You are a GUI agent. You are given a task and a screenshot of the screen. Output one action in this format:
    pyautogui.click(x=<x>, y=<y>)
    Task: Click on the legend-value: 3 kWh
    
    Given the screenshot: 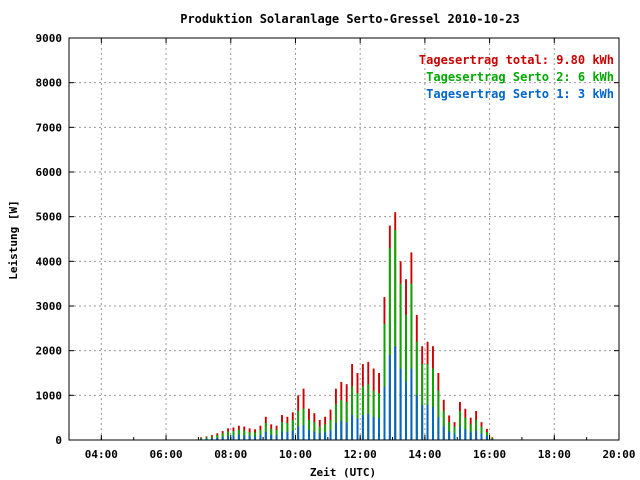 What is the action you would take?
    pyautogui.click(x=596, y=94)
    